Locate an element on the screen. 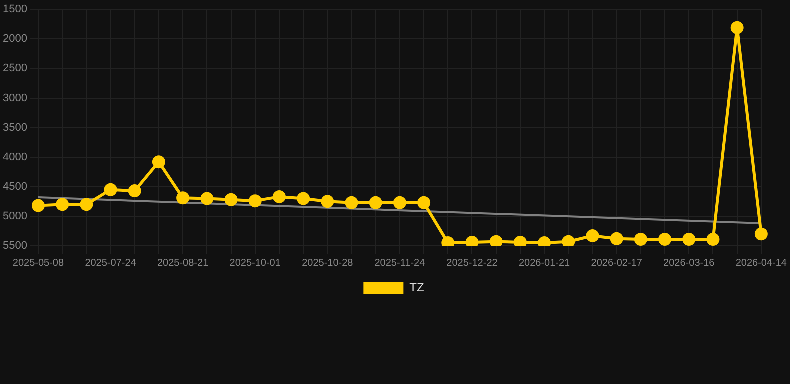 This screenshot has height=384, width=790. x-tick-label: 2025-12-22 is located at coordinates (472, 263).